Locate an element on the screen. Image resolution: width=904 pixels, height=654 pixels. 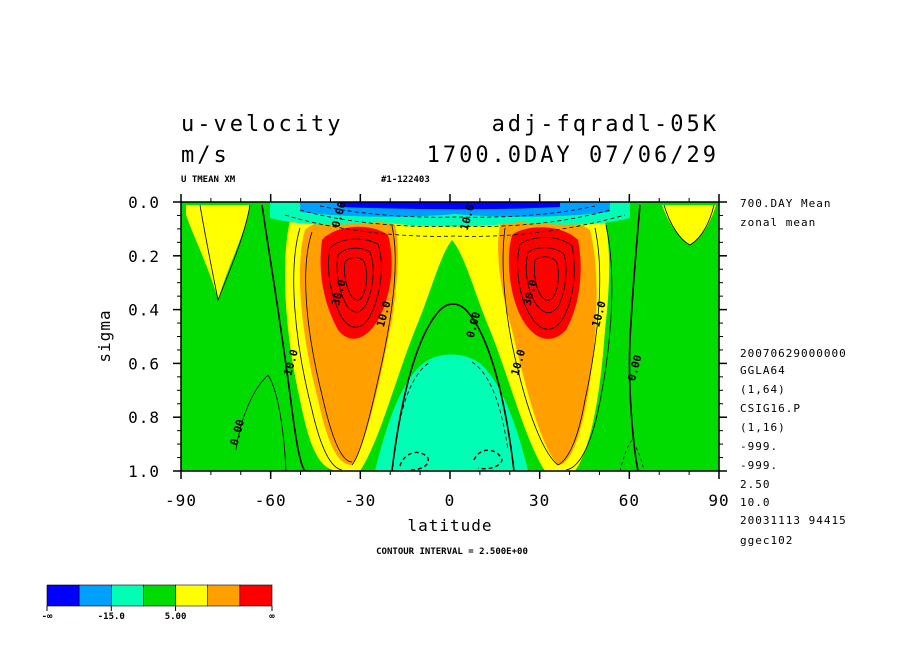
x-tick-label: -90 is located at coordinates (181, 500).